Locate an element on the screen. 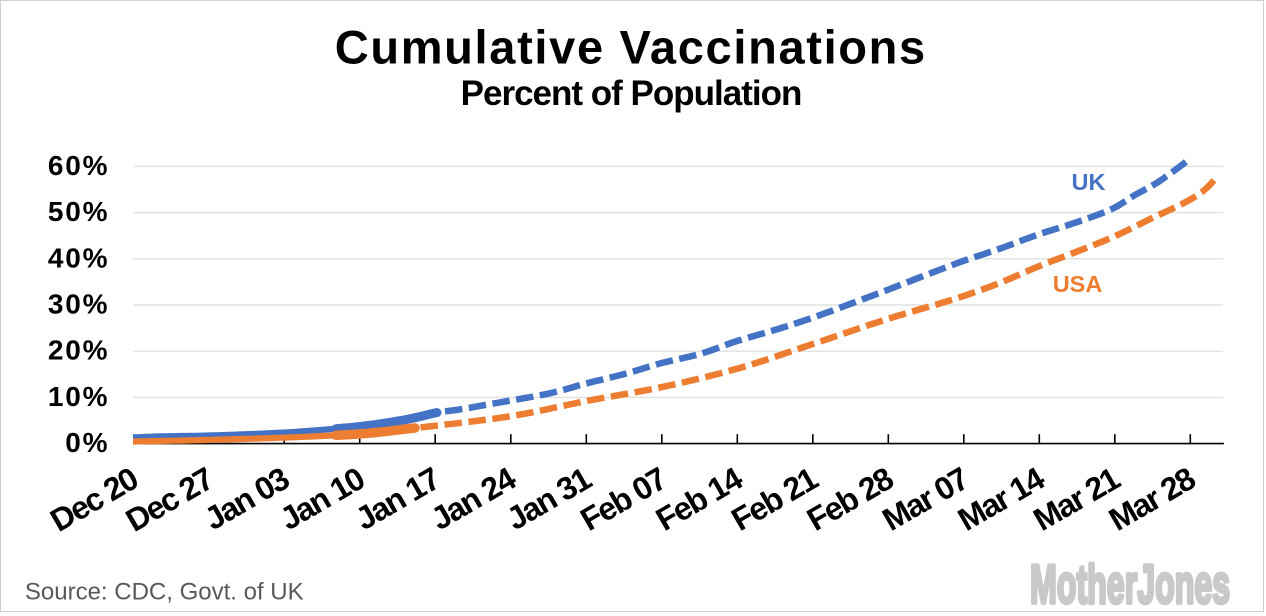 This screenshot has height=616, width=1266. svg-text: 50% is located at coordinates (78, 211).